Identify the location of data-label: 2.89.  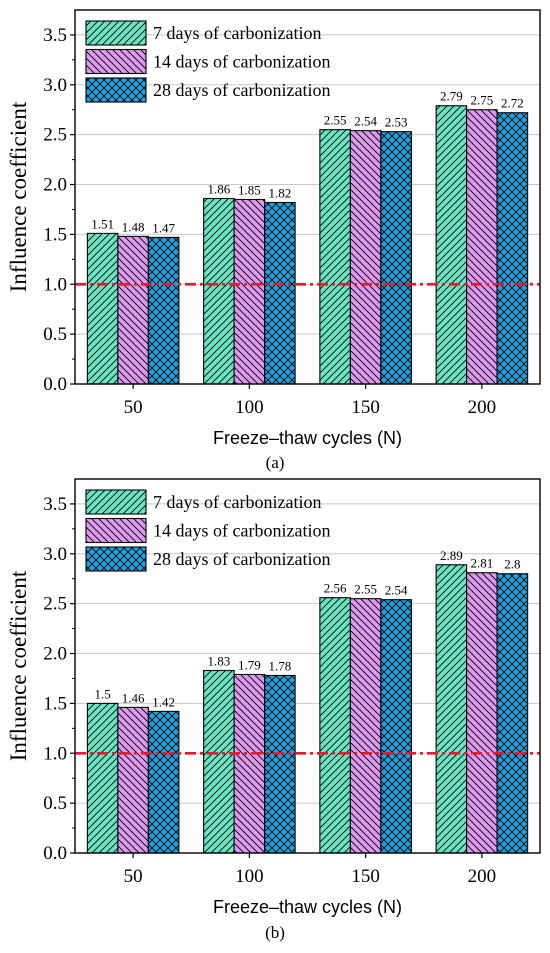
(451, 555).